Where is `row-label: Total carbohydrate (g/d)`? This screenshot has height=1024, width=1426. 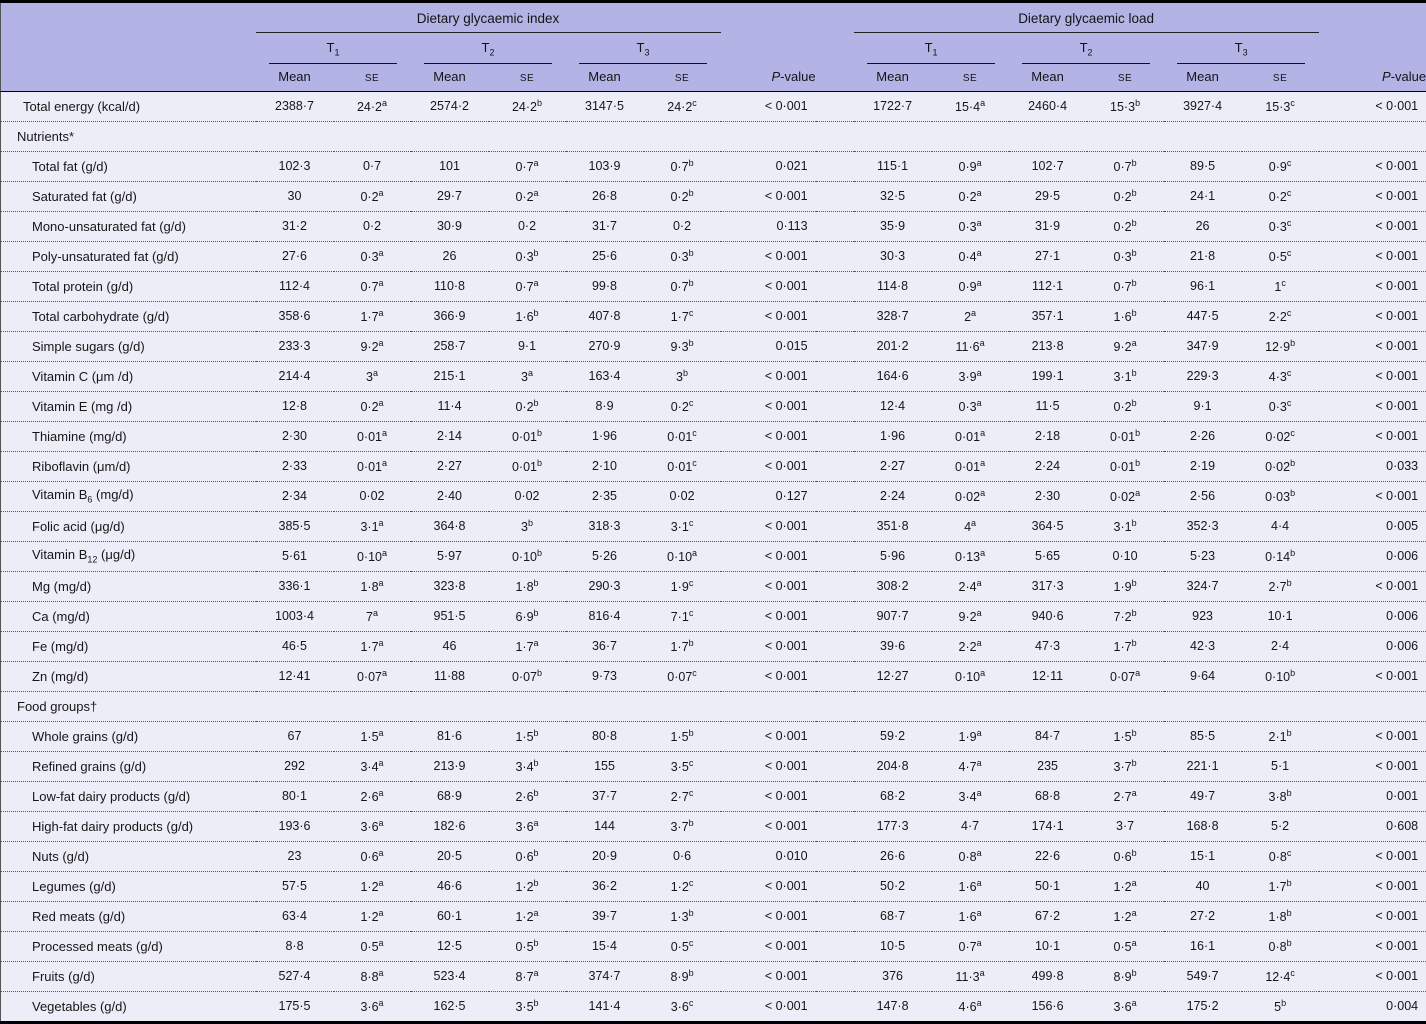
row-label: Total carbohydrate (g/d) is located at coordinates (128, 316).